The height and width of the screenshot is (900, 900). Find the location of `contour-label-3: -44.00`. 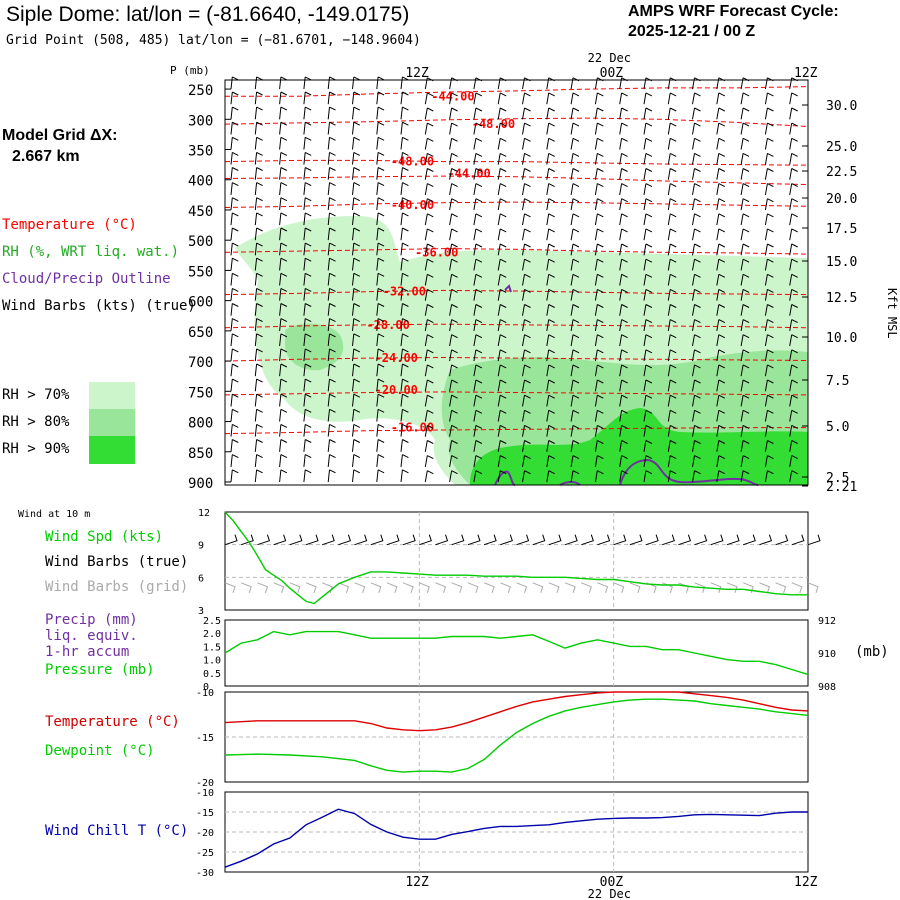

contour-label-3: -44.00 is located at coordinates (468, 174).